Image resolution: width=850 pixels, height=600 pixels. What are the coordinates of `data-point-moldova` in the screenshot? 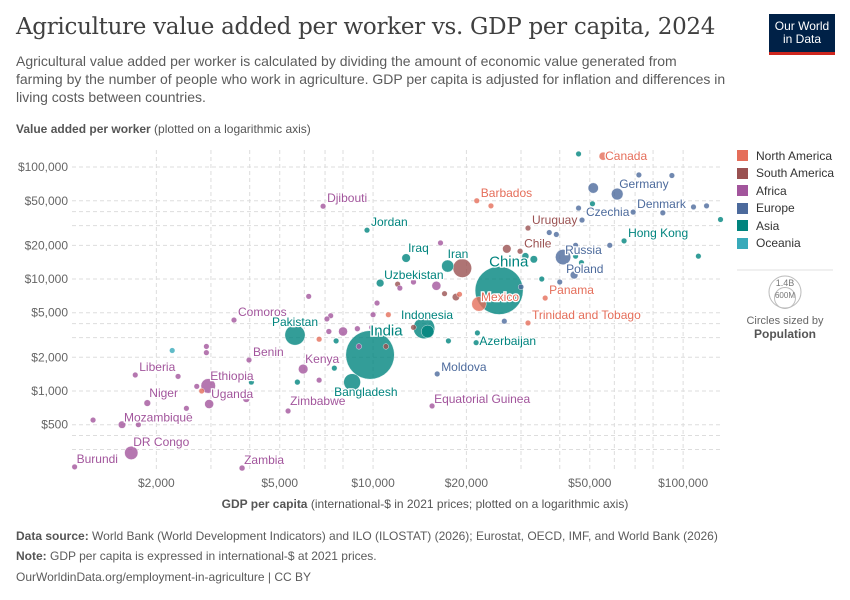 It's located at (437, 373).